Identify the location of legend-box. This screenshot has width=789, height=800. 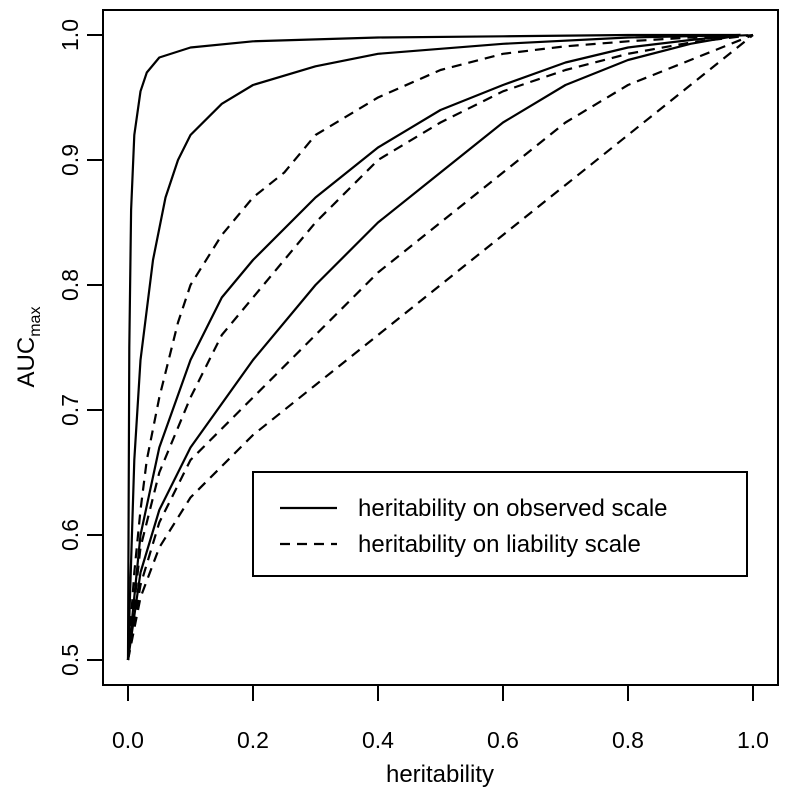
(500, 524).